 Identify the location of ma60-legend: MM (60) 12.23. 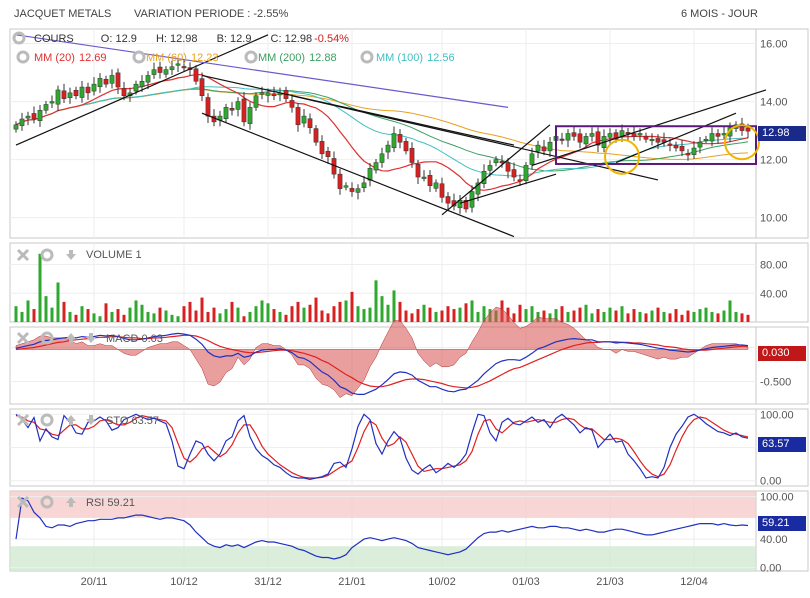
(185, 58).